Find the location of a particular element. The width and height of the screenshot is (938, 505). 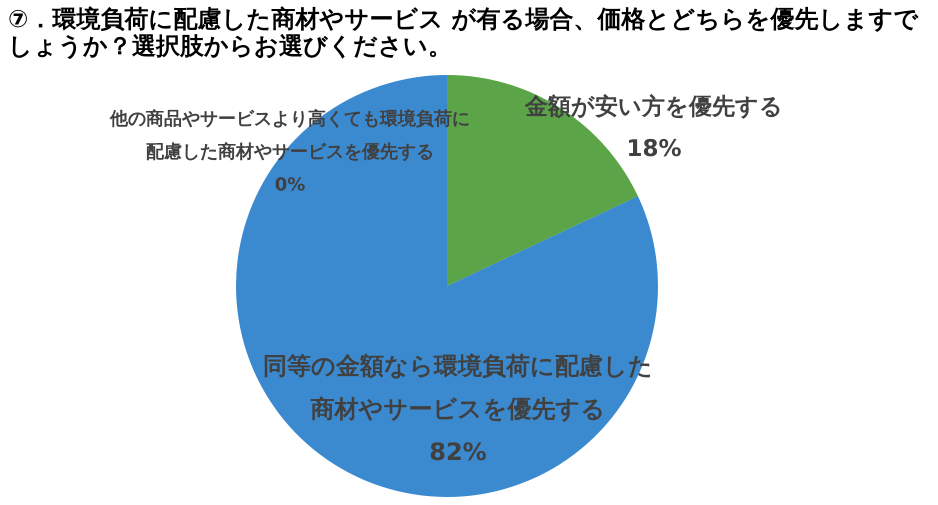

data-label: 82% is located at coordinates (458, 452).